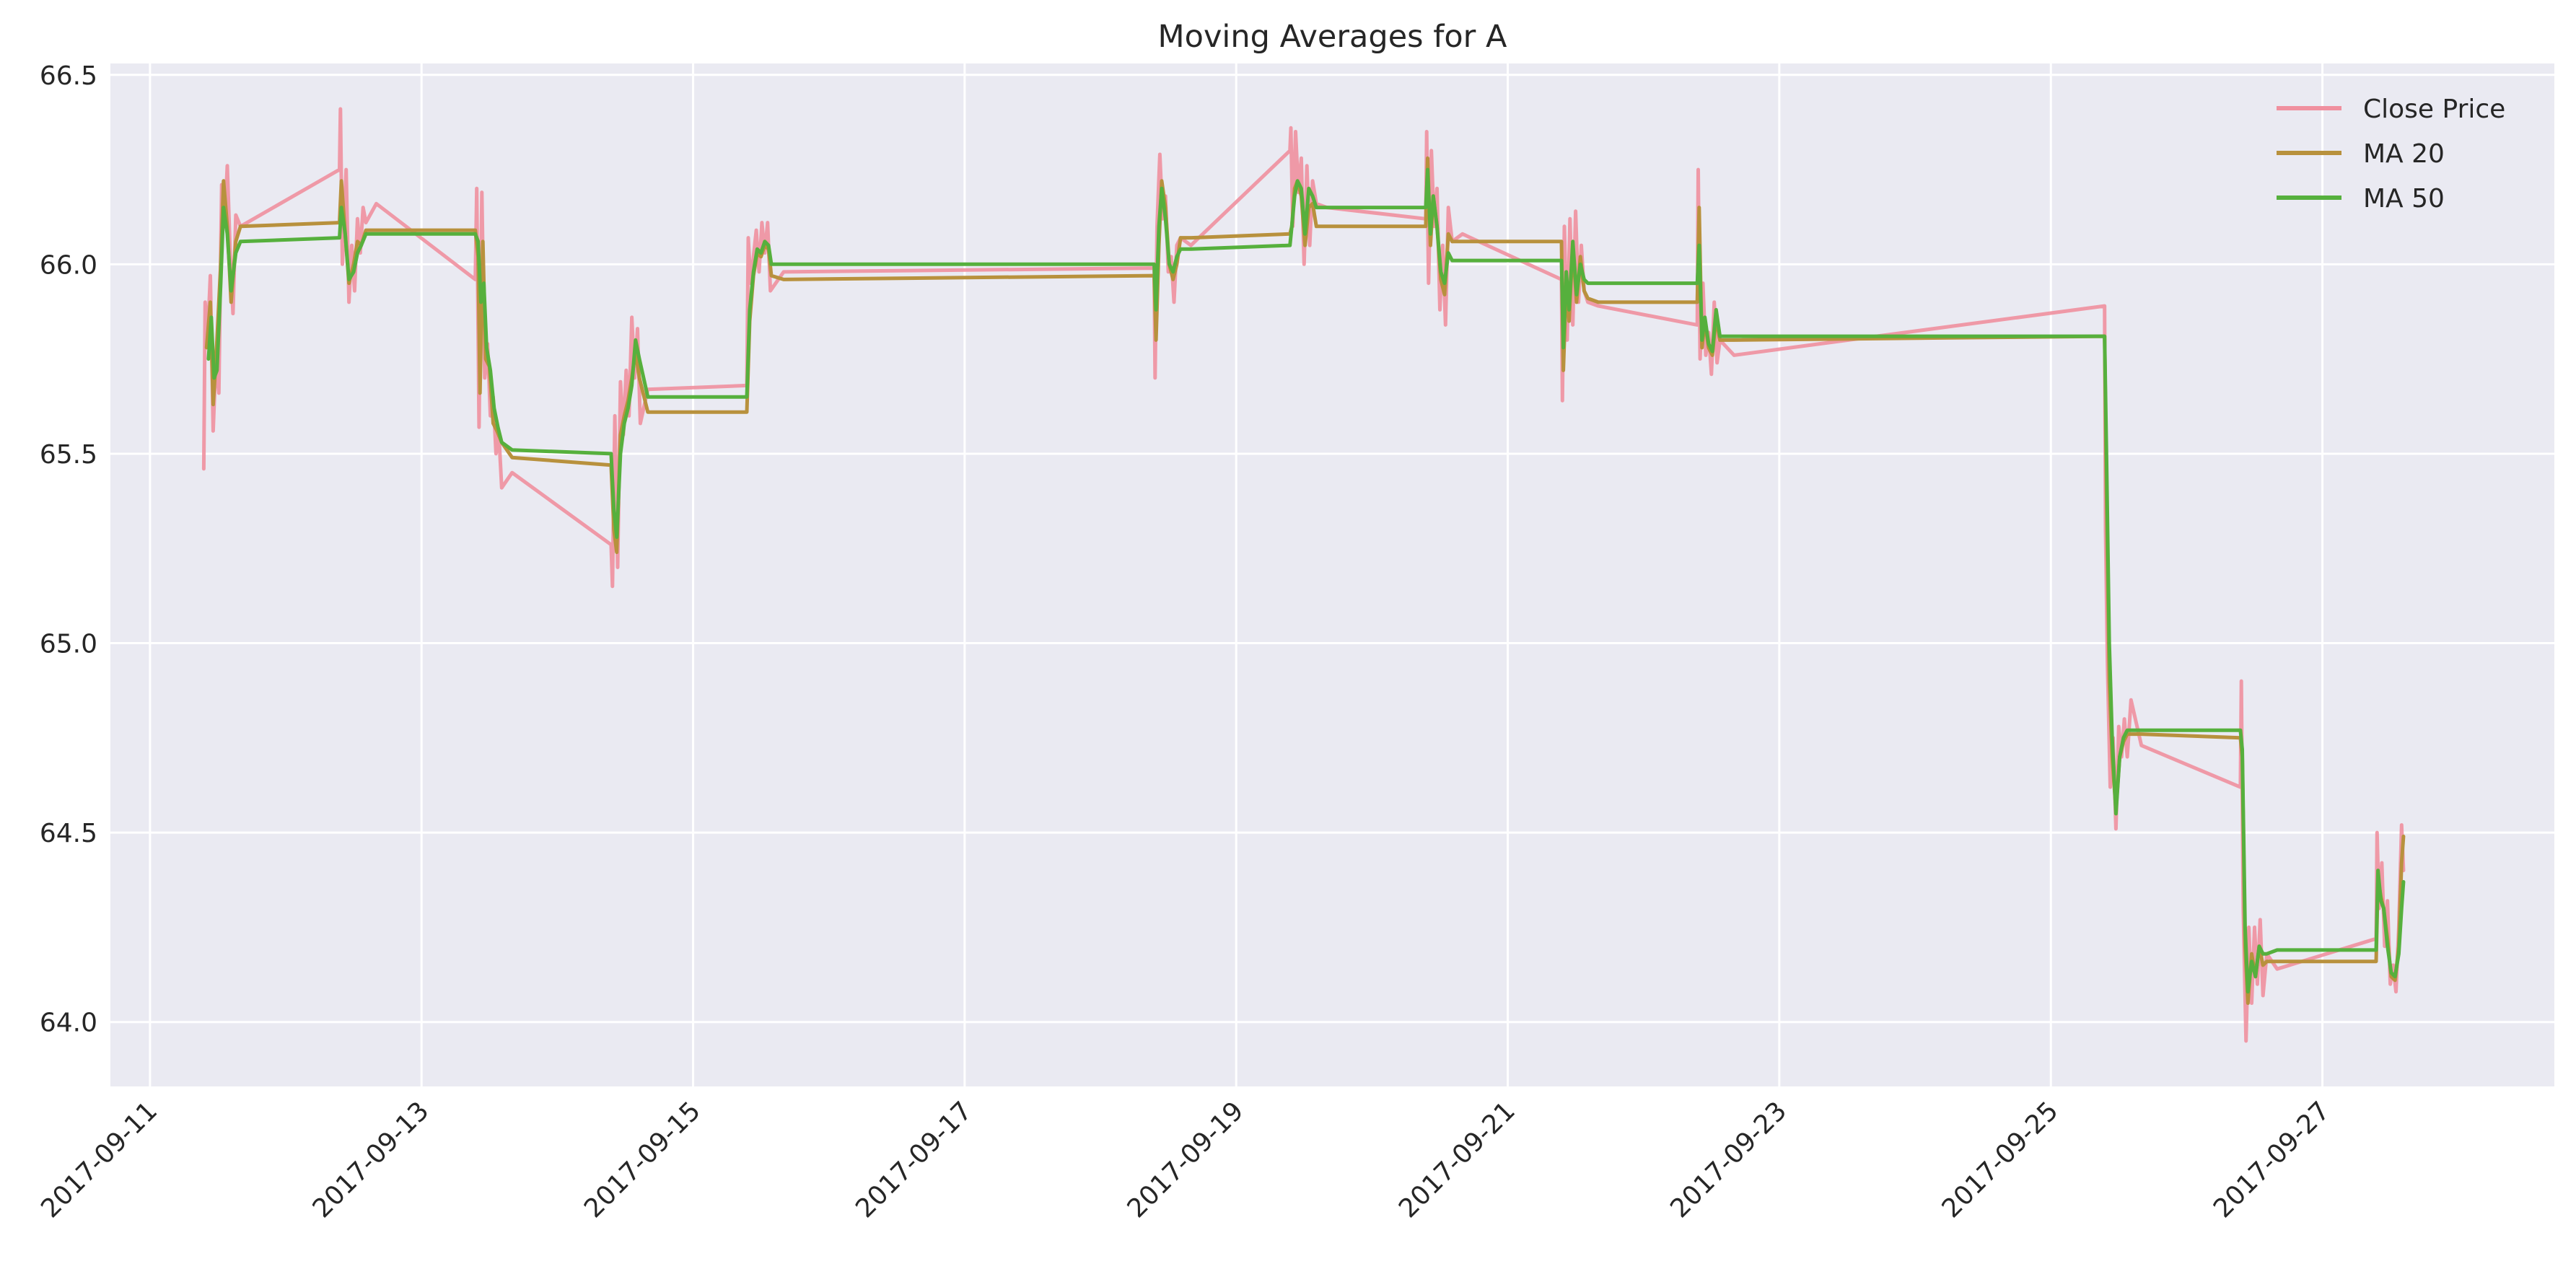 The width and height of the screenshot is (2576, 1274). I want to click on y-tick-label: 66.0, so click(68, 265).